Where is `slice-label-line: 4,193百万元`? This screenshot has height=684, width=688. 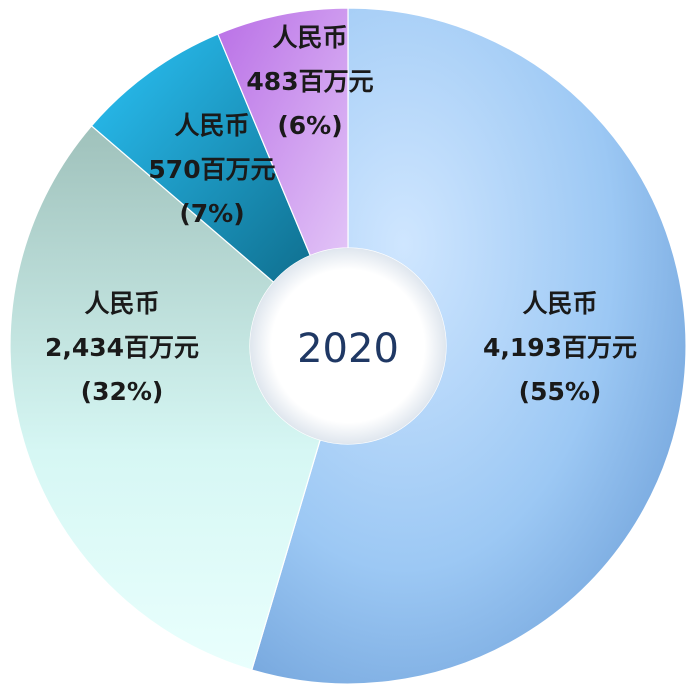 slice-label-line: 4,193百万元 is located at coordinates (560, 347).